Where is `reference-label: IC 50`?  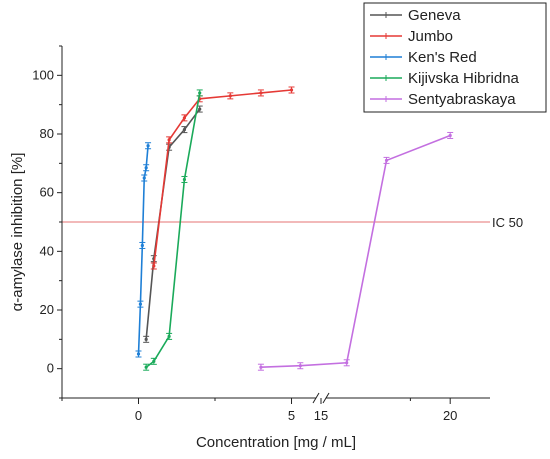
reference-label: IC 50 is located at coordinates (507, 222).